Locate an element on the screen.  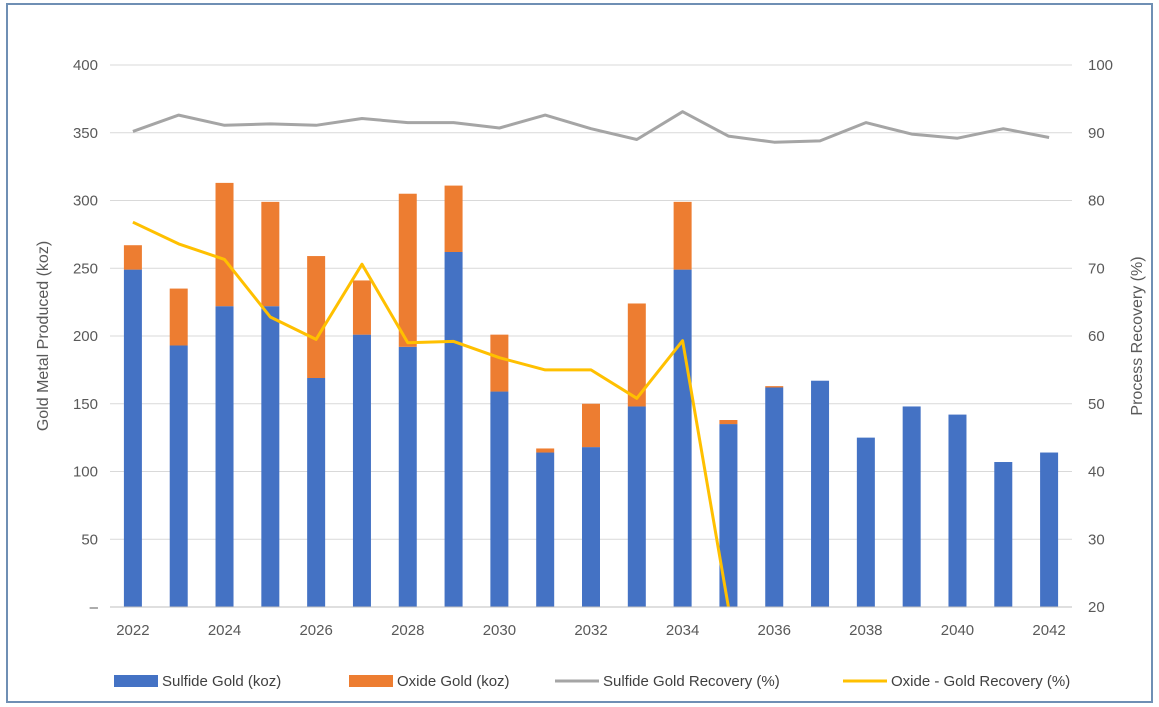
y2-tick-label: 100 is located at coordinates (1100, 65).